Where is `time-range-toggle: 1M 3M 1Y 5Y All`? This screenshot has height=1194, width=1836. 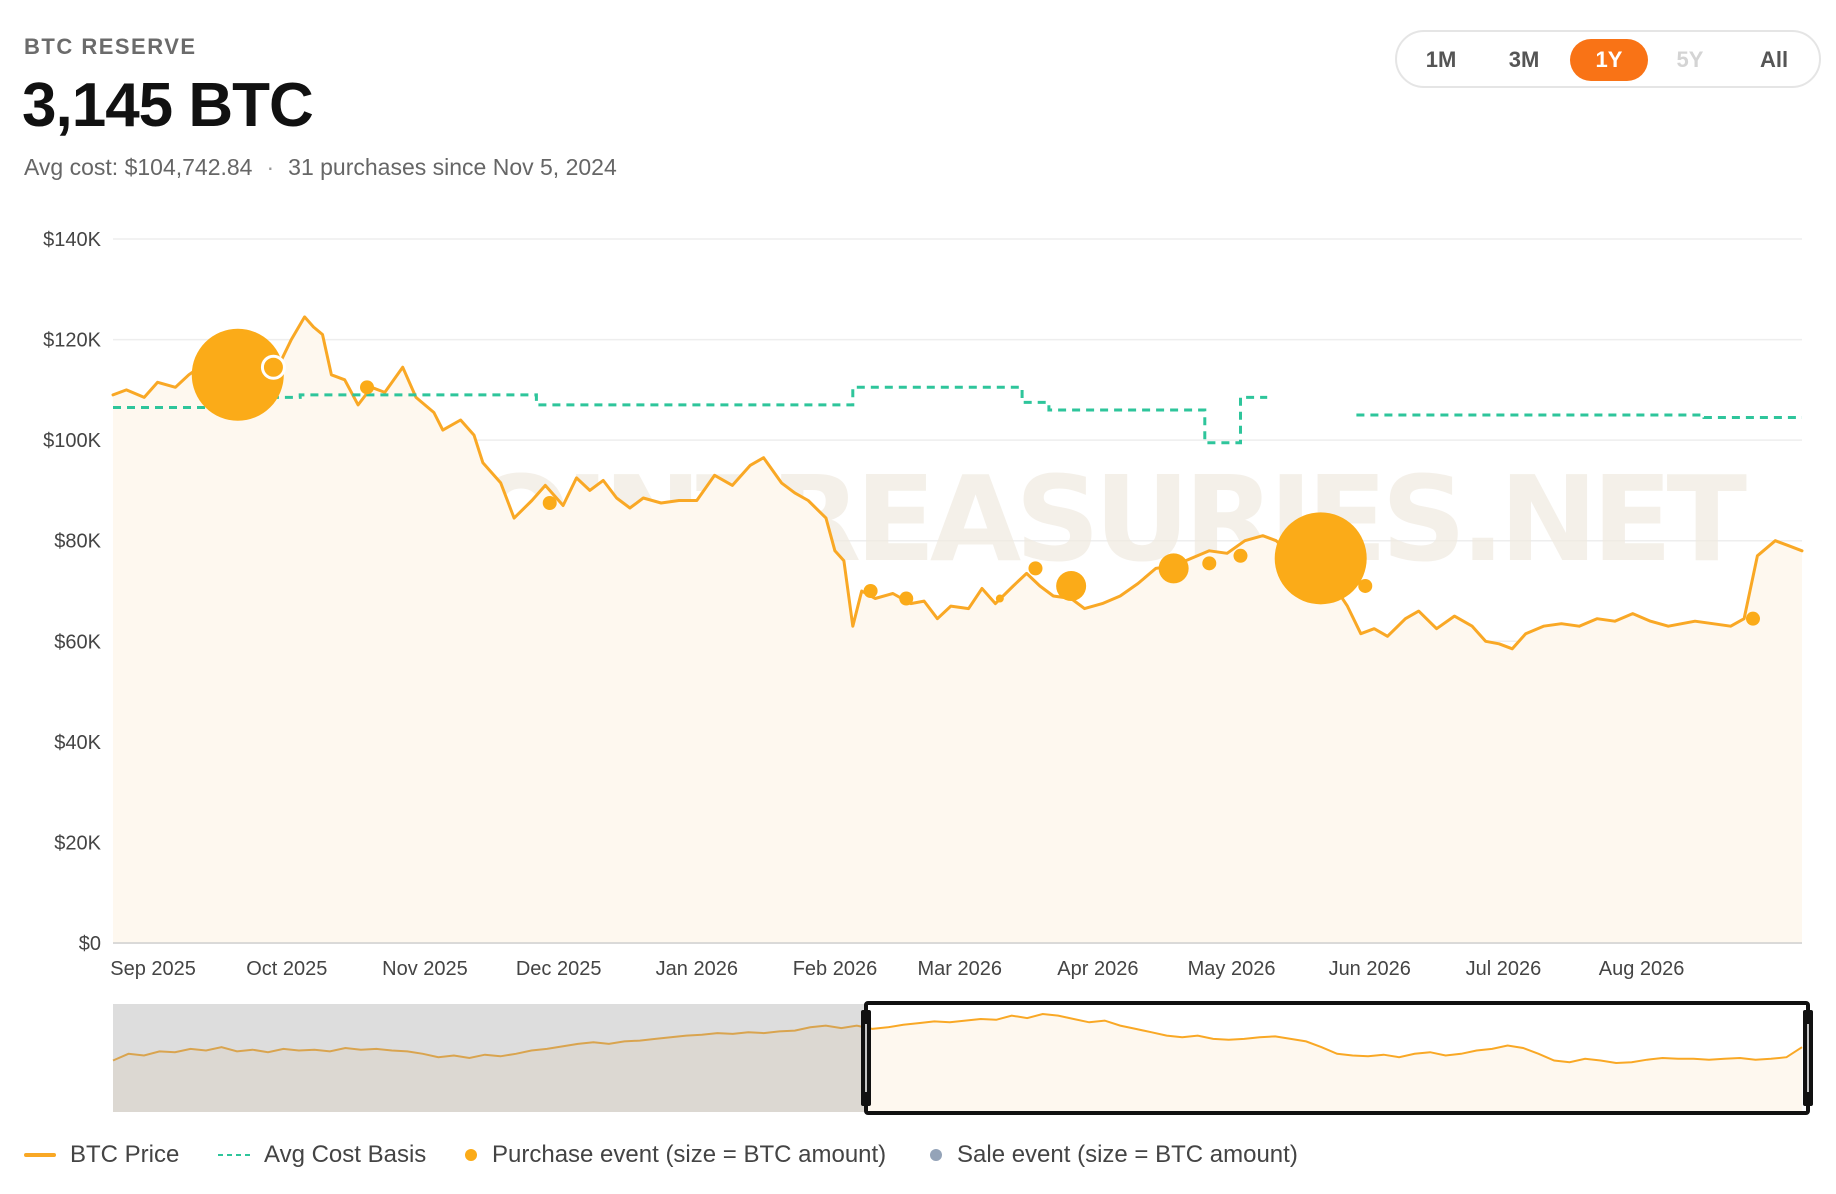 time-range-toggle: 1M 3M 1Y 5Y All is located at coordinates (1608, 59).